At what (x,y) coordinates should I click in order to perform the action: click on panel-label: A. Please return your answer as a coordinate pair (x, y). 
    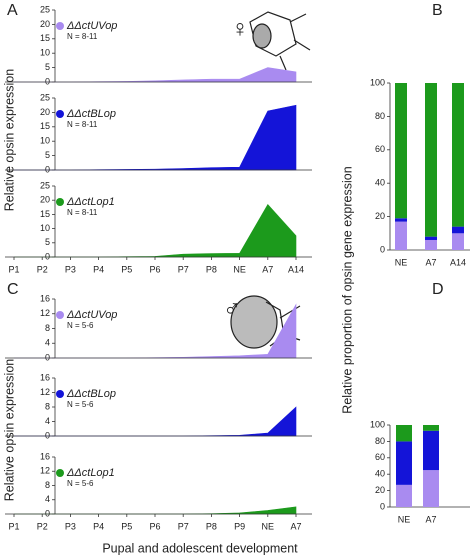
    Looking at the image, I should click on (12, 10).